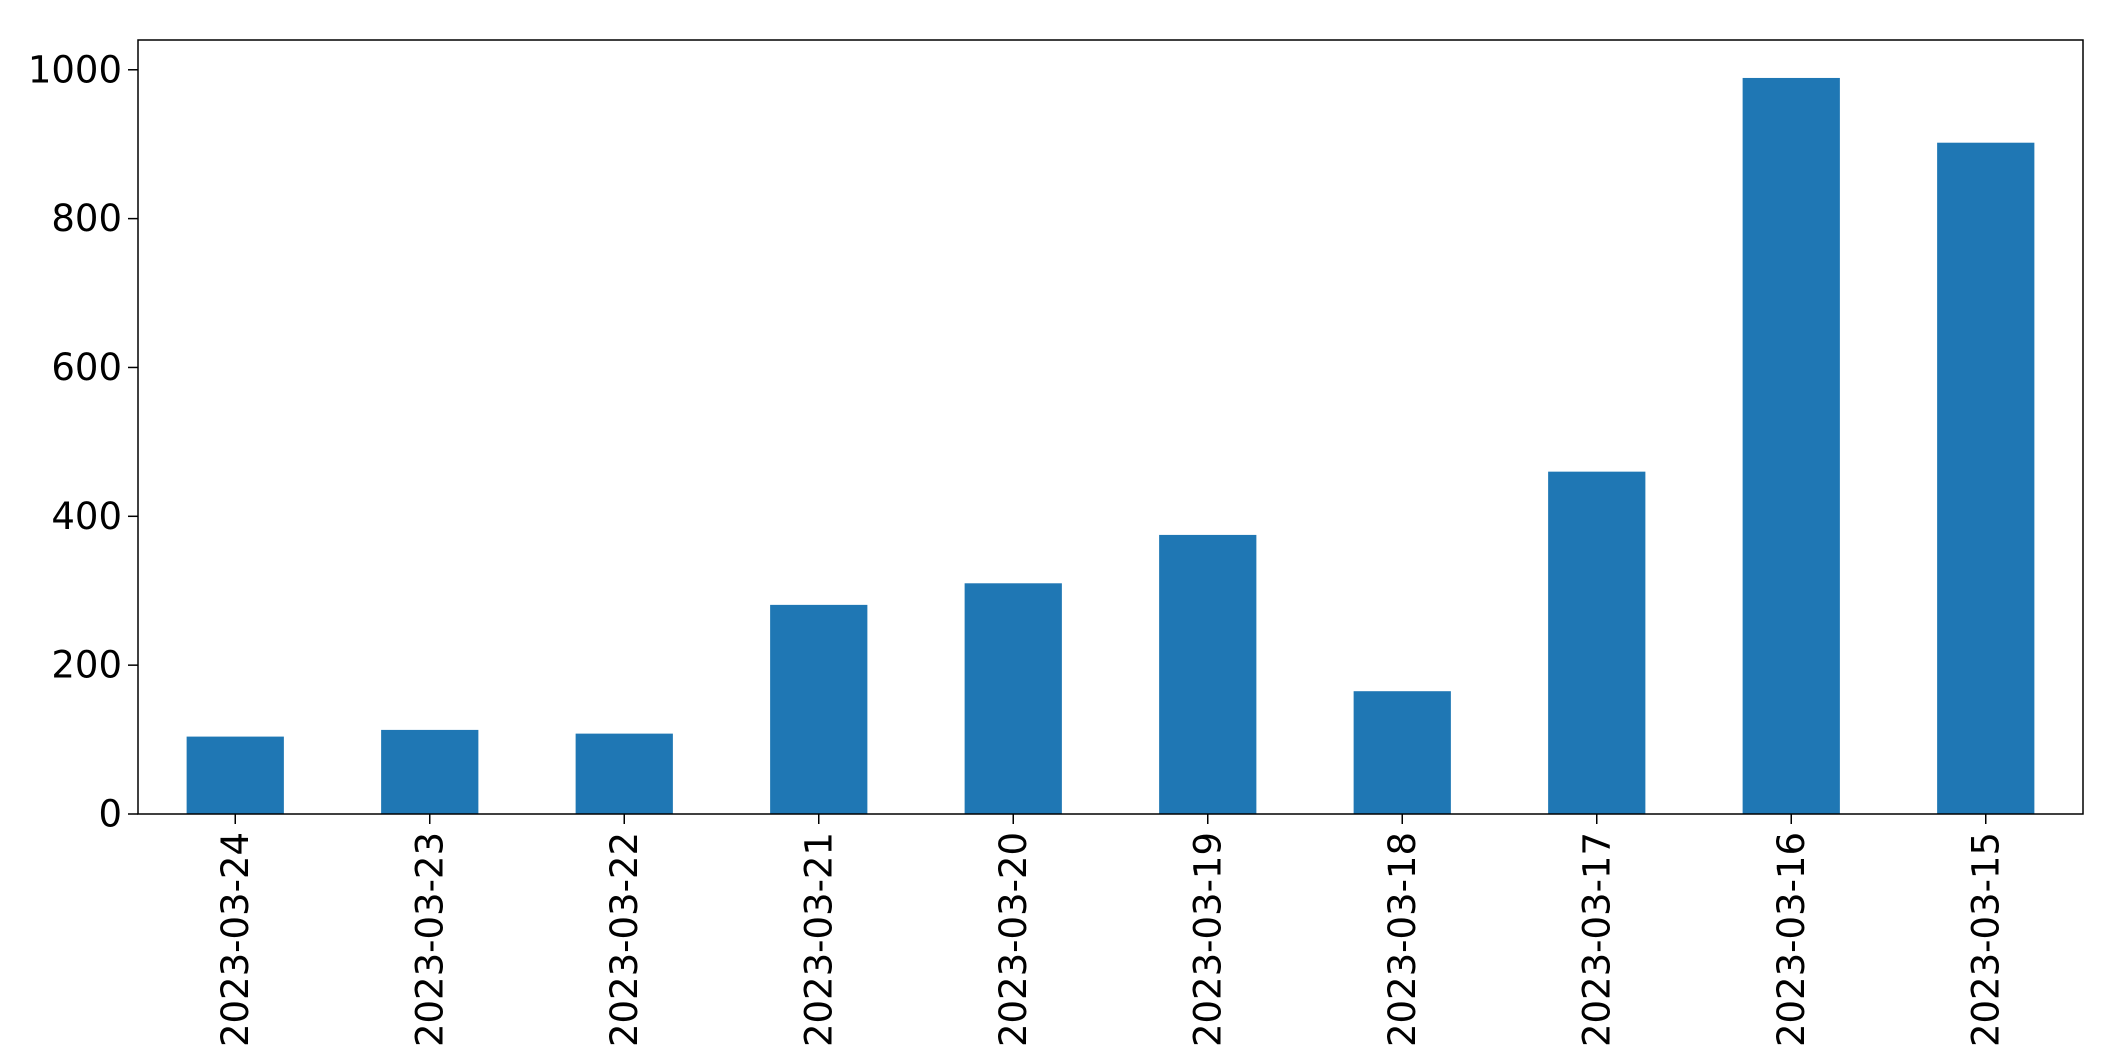 The height and width of the screenshot is (1061, 2115). Describe the element at coordinates (86, 665) in the screenshot. I see `y-tick-label: 200` at that location.